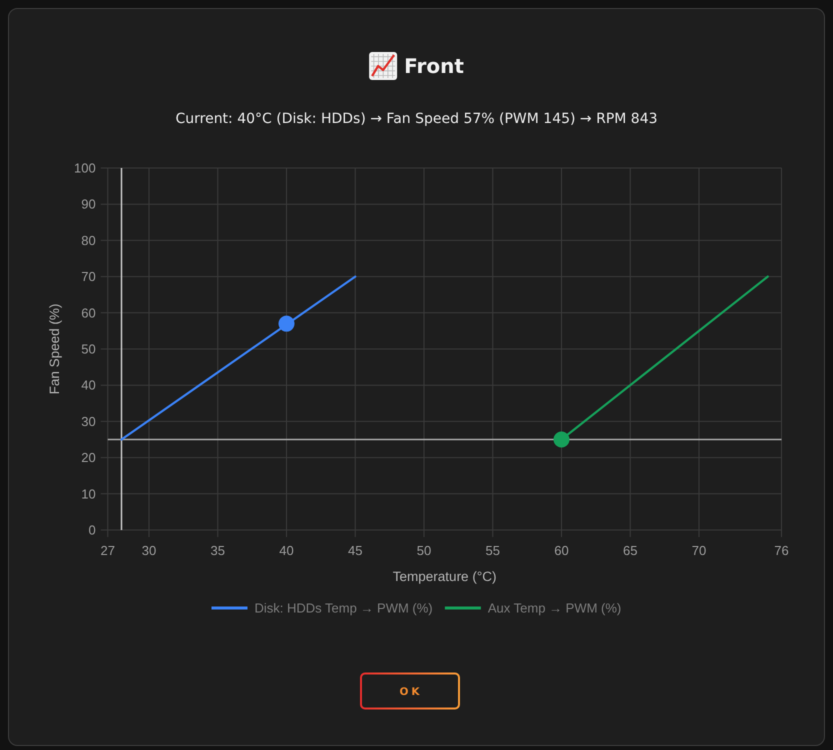 The height and width of the screenshot is (750, 833). Describe the element at coordinates (88, 494) in the screenshot. I see `y-tick-label: 10` at that location.